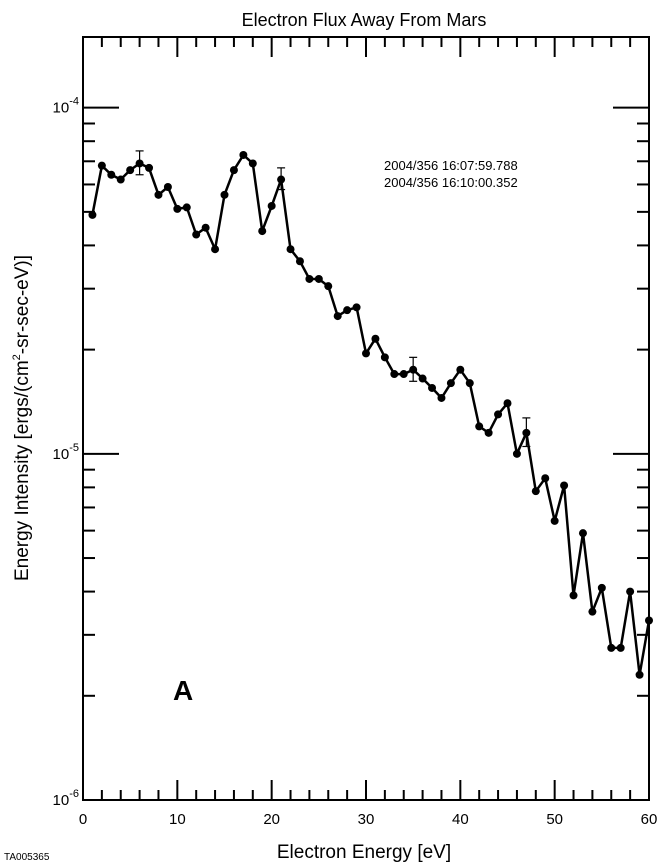 The width and height of the screenshot is (658, 864). Describe the element at coordinates (460, 819) in the screenshot. I see `x-tick-label: 40` at that location.